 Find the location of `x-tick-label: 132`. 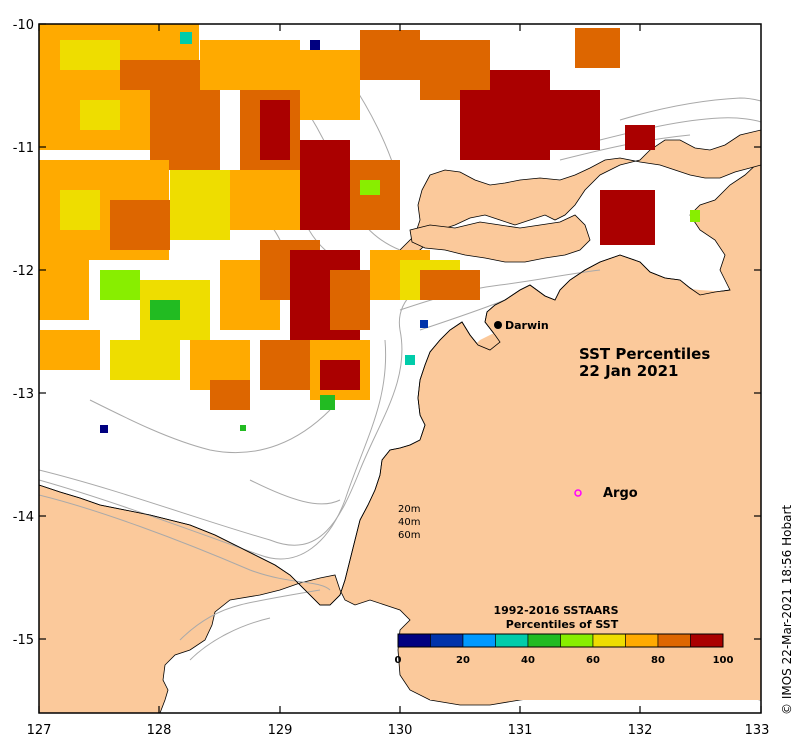

x-tick-label: 132 is located at coordinates (640, 730).